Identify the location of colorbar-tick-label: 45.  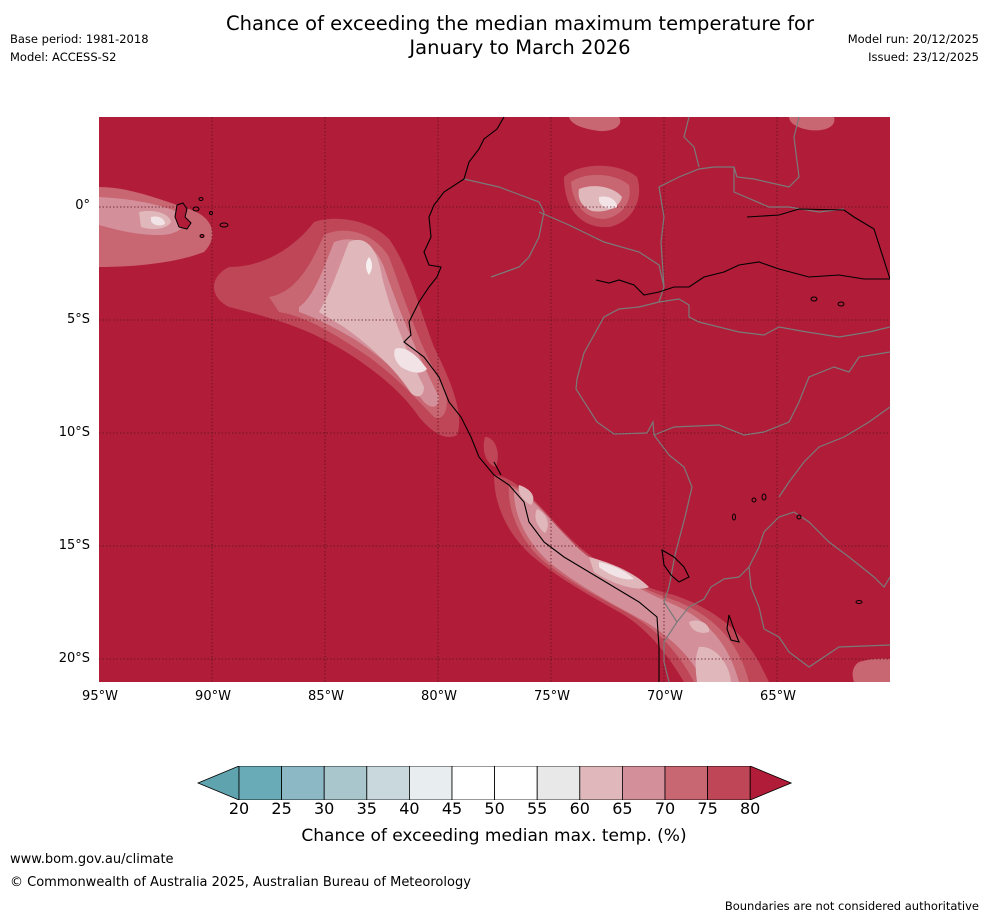
(452, 808).